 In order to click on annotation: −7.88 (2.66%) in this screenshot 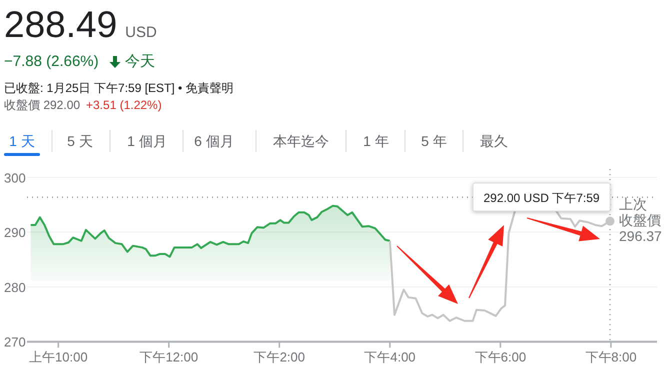, I will do `click(51, 61)`.